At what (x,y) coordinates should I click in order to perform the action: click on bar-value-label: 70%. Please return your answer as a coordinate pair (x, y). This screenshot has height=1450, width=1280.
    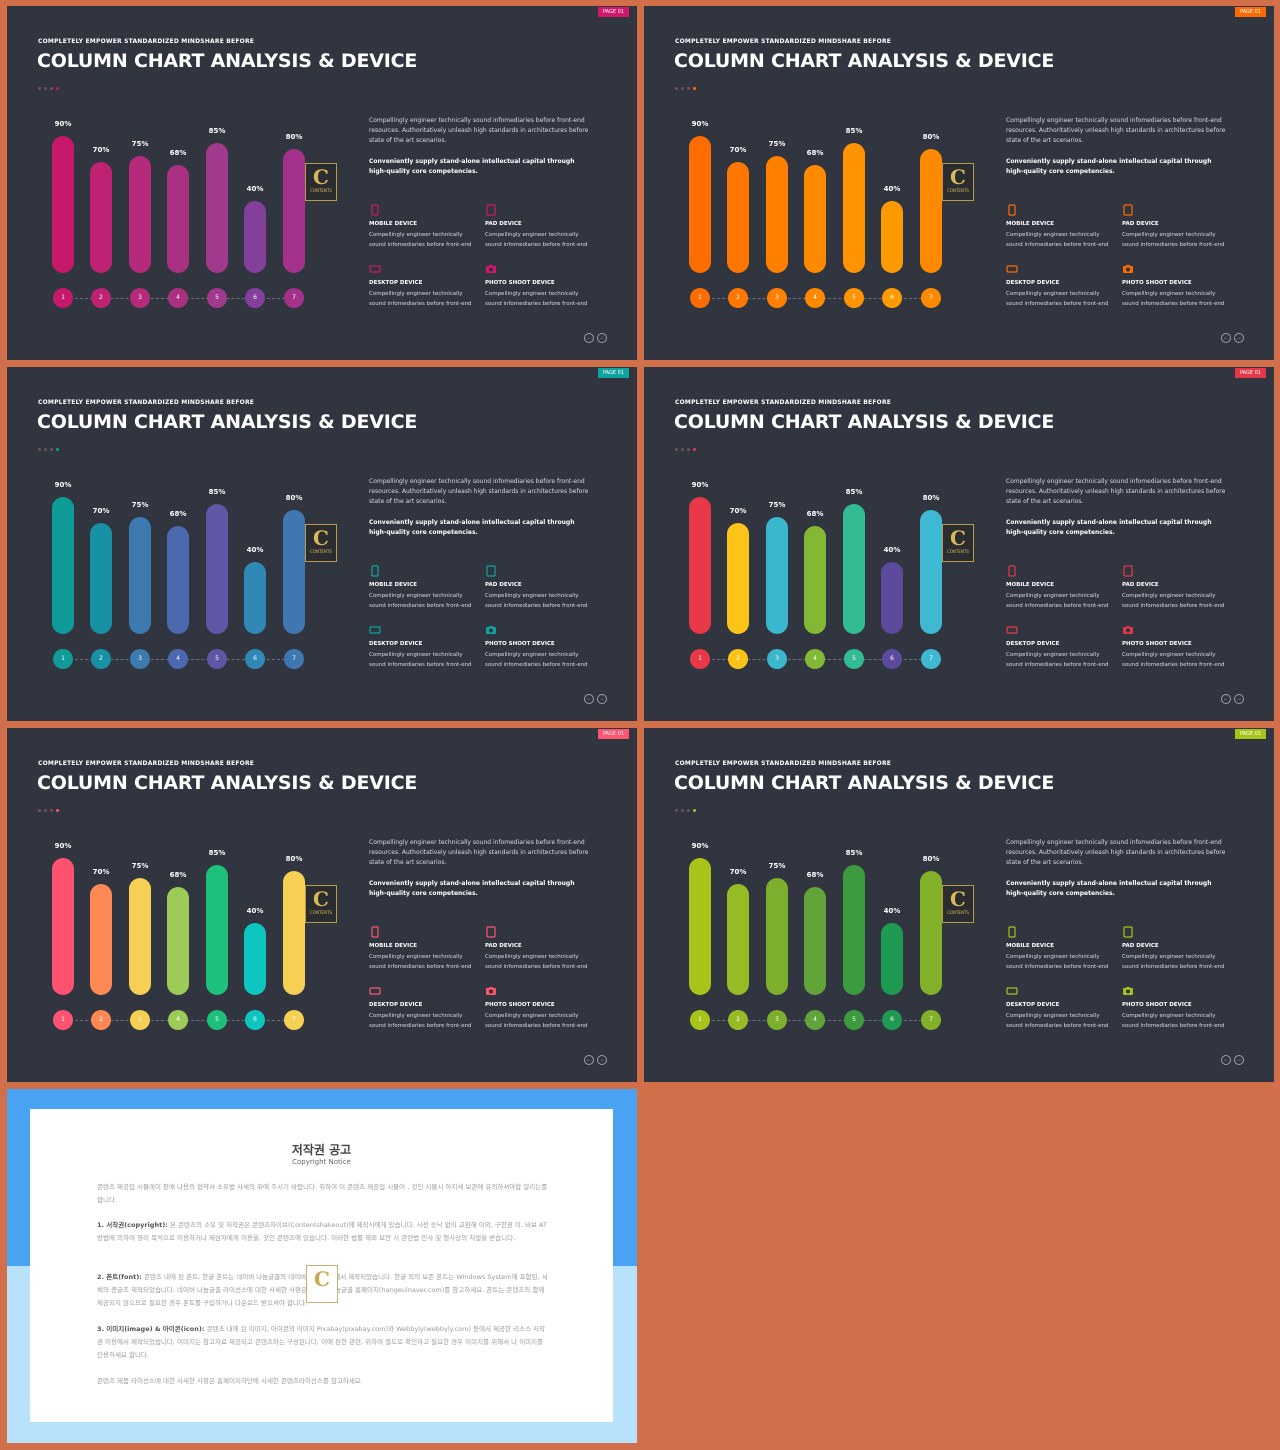
    Looking at the image, I should click on (738, 511).